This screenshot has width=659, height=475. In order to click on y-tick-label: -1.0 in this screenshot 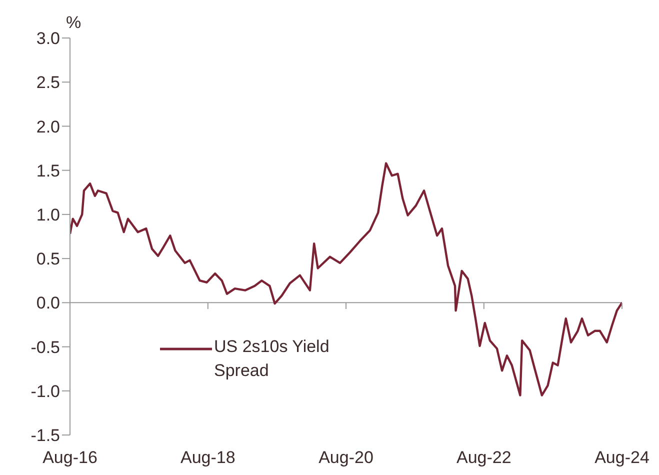, I will do `click(45, 391)`.